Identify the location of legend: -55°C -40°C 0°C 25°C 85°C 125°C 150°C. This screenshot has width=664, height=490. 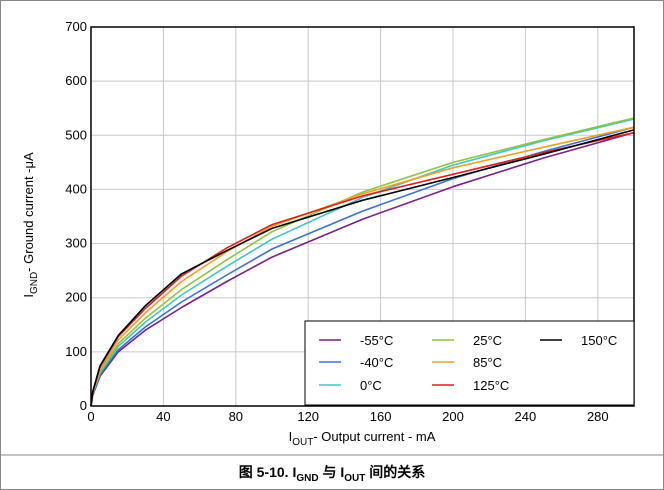
(469, 363).